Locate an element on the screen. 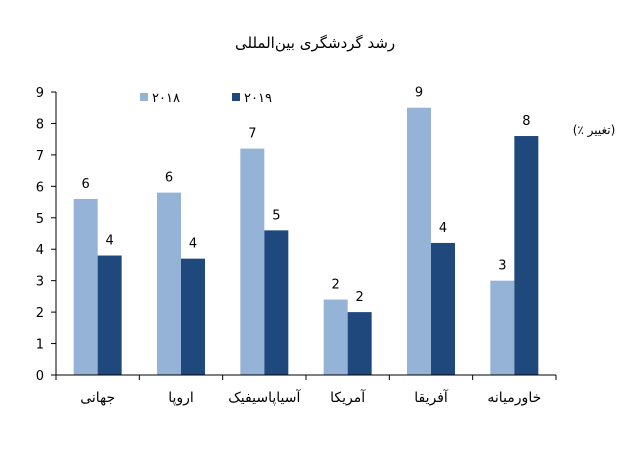 This screenshot has height=452, width=640. category-label-5: آفریقا is located at coordinates (431, 397).